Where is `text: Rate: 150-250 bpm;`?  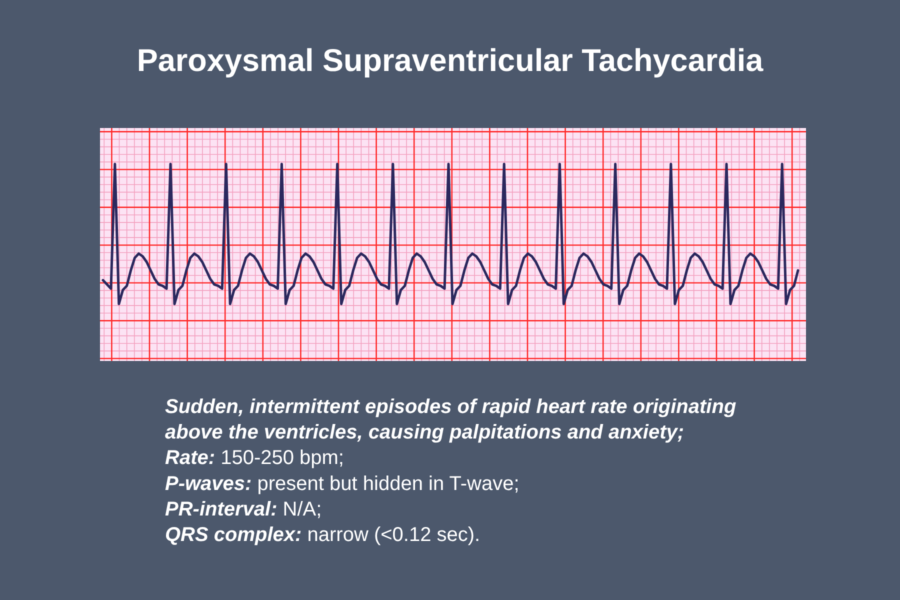 text: Rate: 150-250 bpm; is located at coordinates (254, 458).